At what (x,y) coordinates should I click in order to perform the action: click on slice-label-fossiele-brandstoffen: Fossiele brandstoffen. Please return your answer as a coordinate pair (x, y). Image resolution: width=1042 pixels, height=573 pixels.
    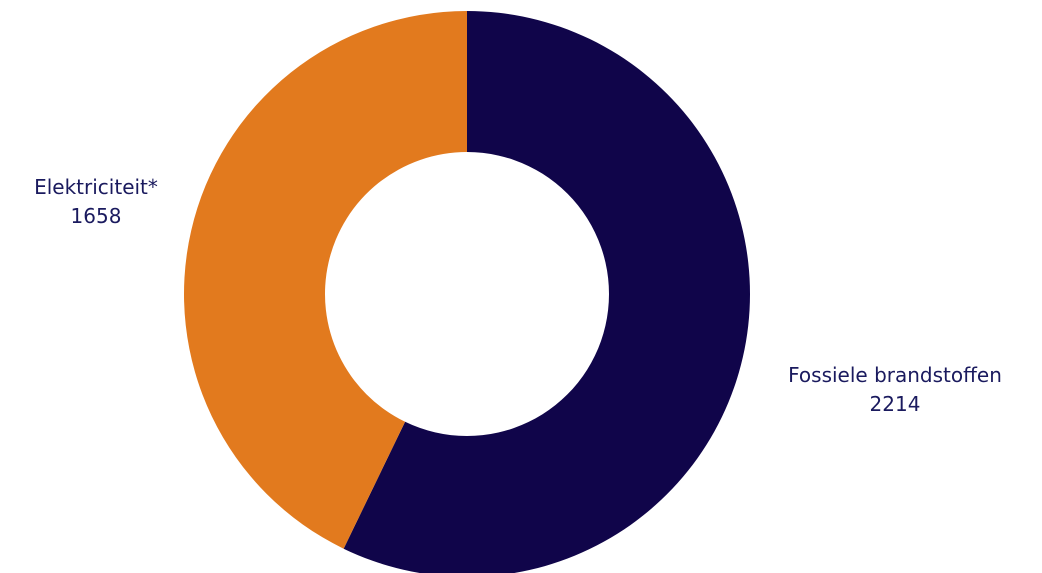
    Looking at the image, I should click on (895, 375).